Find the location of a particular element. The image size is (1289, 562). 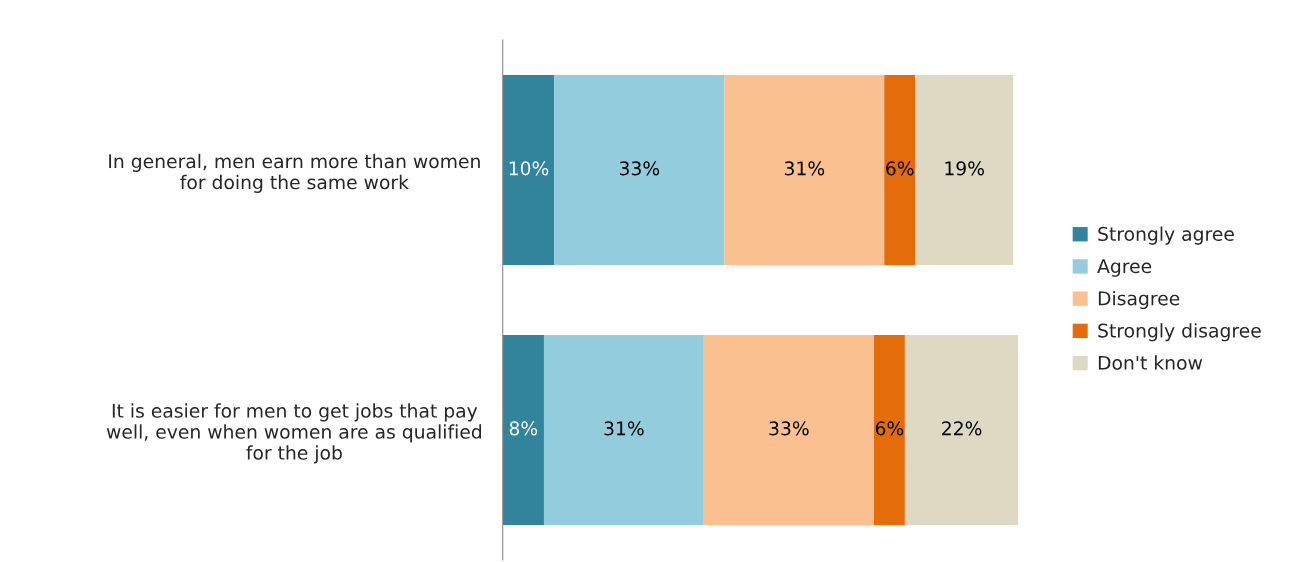

y-tick-label: In general, men earn more than women for doing the same work is located at coordinates (294, 173).